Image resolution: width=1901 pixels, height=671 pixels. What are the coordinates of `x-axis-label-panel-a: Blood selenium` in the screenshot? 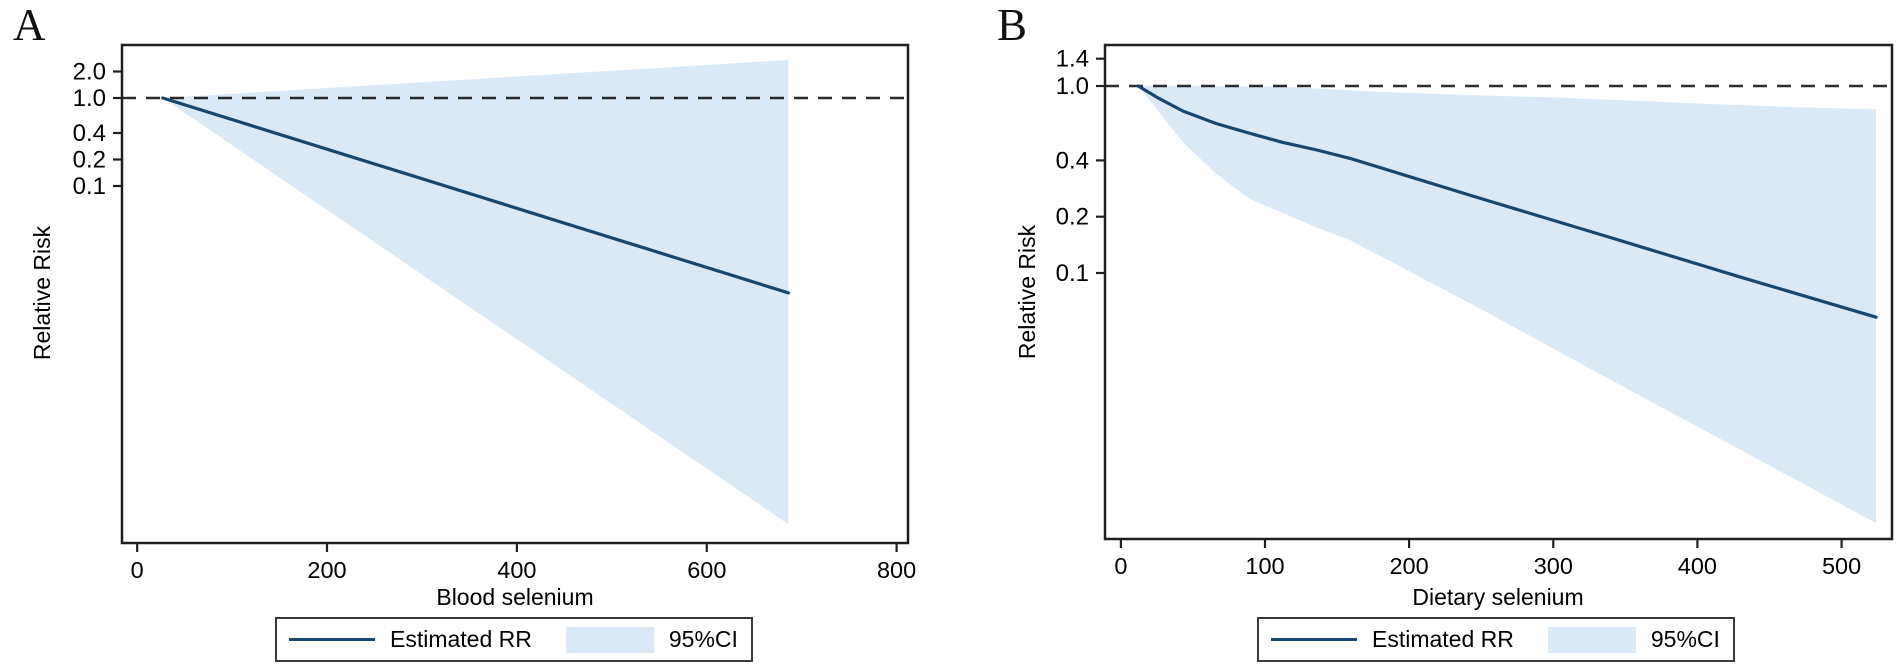 It's located at (515, 597).